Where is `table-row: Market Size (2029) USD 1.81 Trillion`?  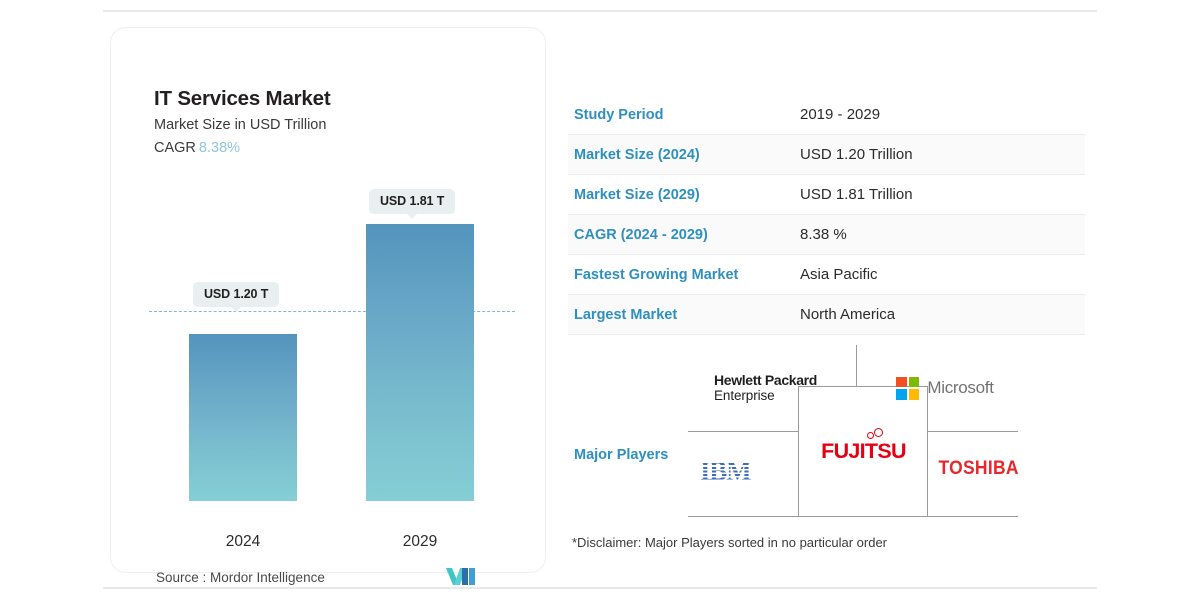 table-row: Market Size (2029) USD 1.81 Trillion is located at coordinates (826, 195).